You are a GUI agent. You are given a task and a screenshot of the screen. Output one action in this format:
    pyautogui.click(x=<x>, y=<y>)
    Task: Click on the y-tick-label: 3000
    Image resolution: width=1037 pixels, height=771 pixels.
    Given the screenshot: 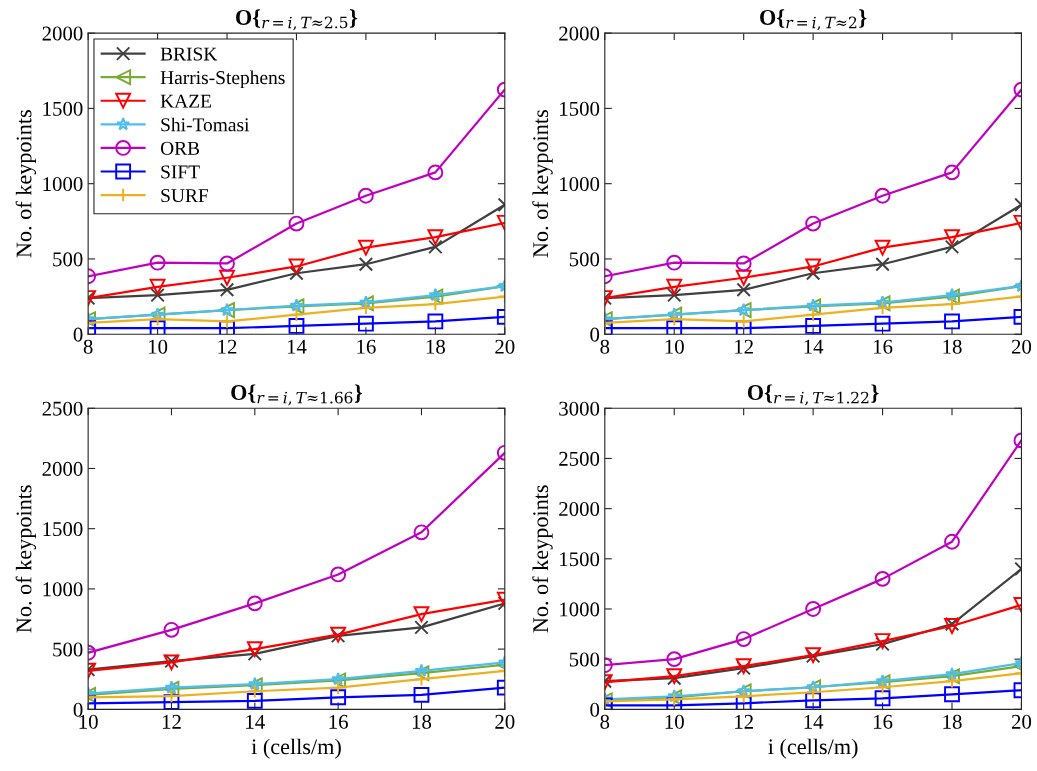 What is the action you would take?
    pyautogui.click(x=579, y=408)
    